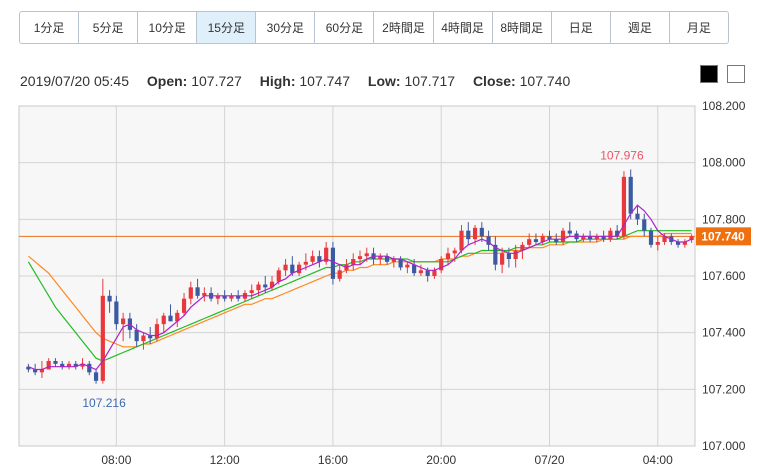  Describe the element at coordinates (581, 27) in the screenshot. I see `tab-daily: 日足` at that location.